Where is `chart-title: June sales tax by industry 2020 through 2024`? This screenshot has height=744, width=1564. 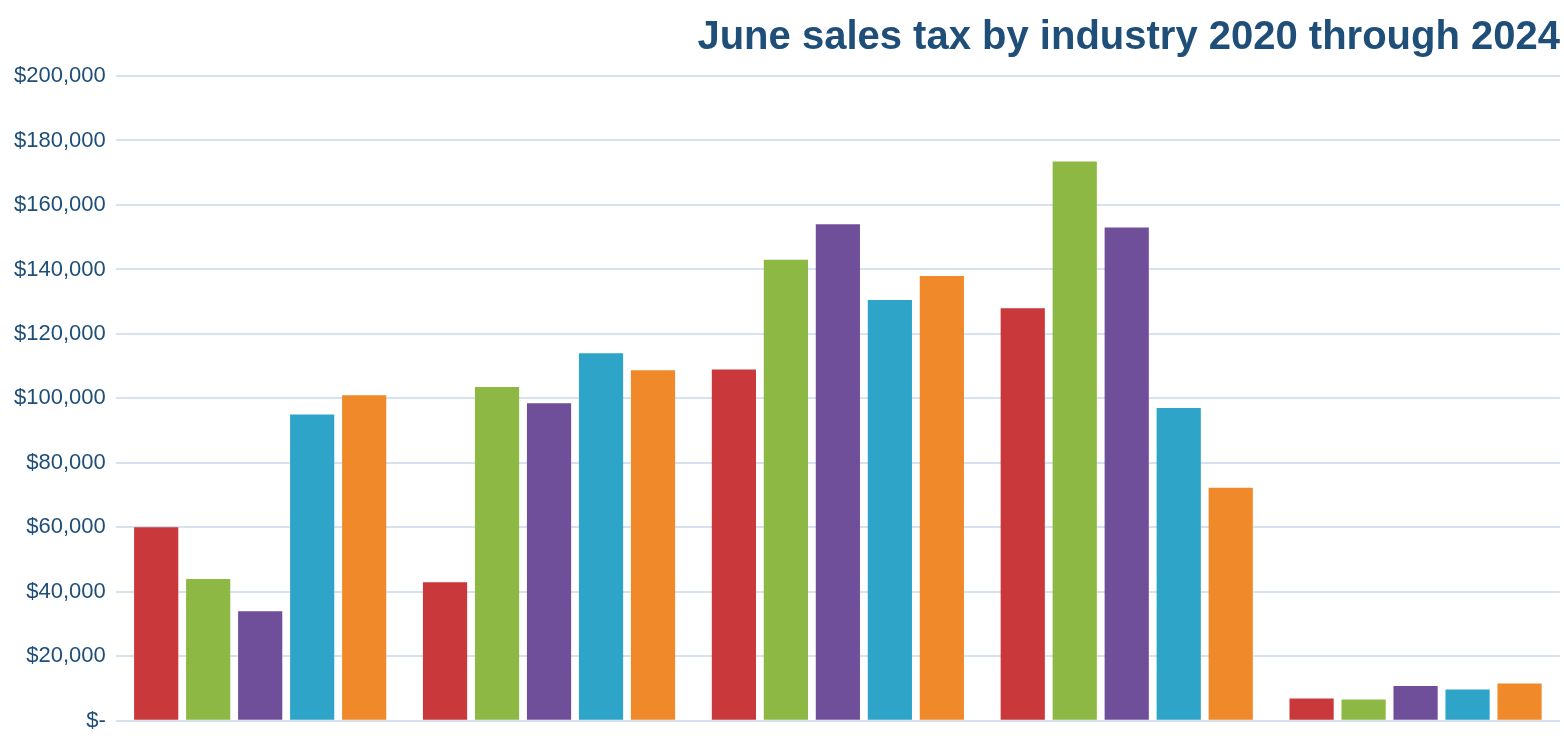 chart-title: June sales tax by industry 2020 through 2024 is located at coordinates (1129, 35).